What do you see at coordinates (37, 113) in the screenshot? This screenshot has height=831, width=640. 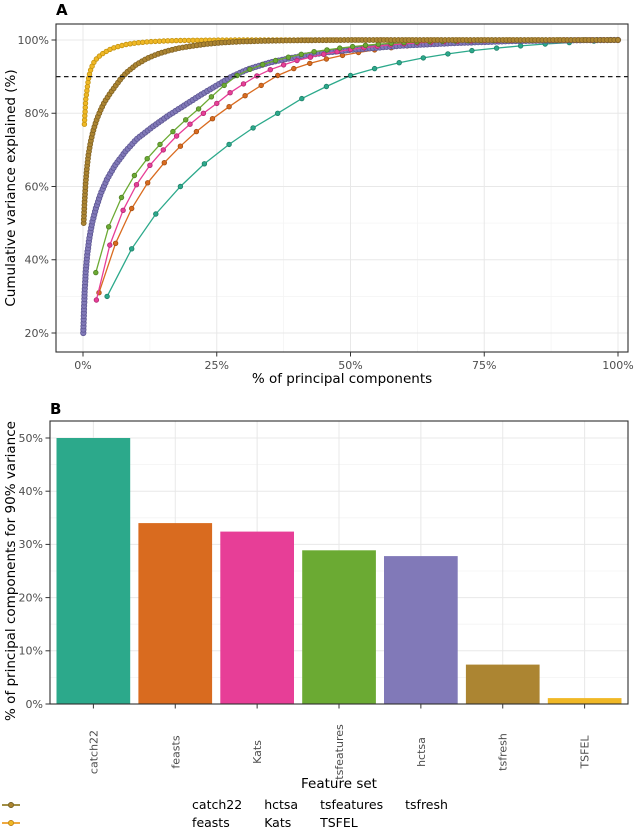 I see `y-tick-label: 80%` at bounding box center [37, 113].